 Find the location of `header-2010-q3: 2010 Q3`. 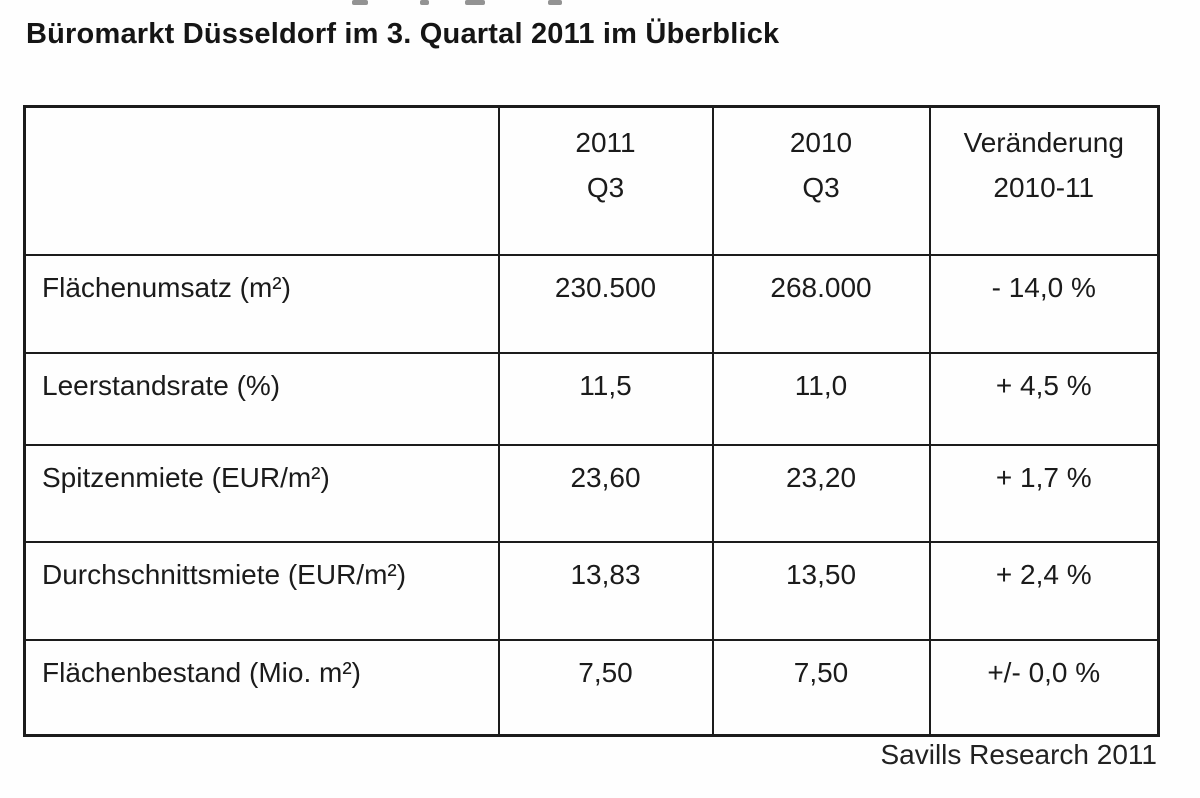

header-2010-q3: 2010 Q3 is located at coordinates (821, 180).